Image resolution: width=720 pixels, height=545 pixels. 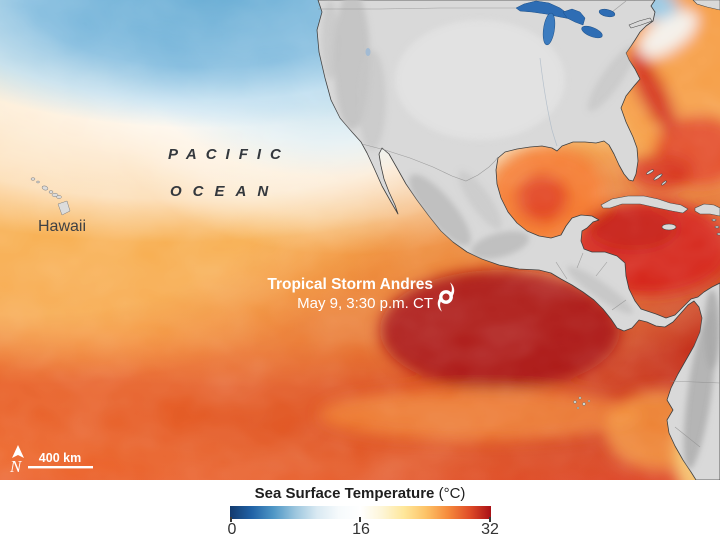 I want to click on great-lakes, so click(x=565, y=23).